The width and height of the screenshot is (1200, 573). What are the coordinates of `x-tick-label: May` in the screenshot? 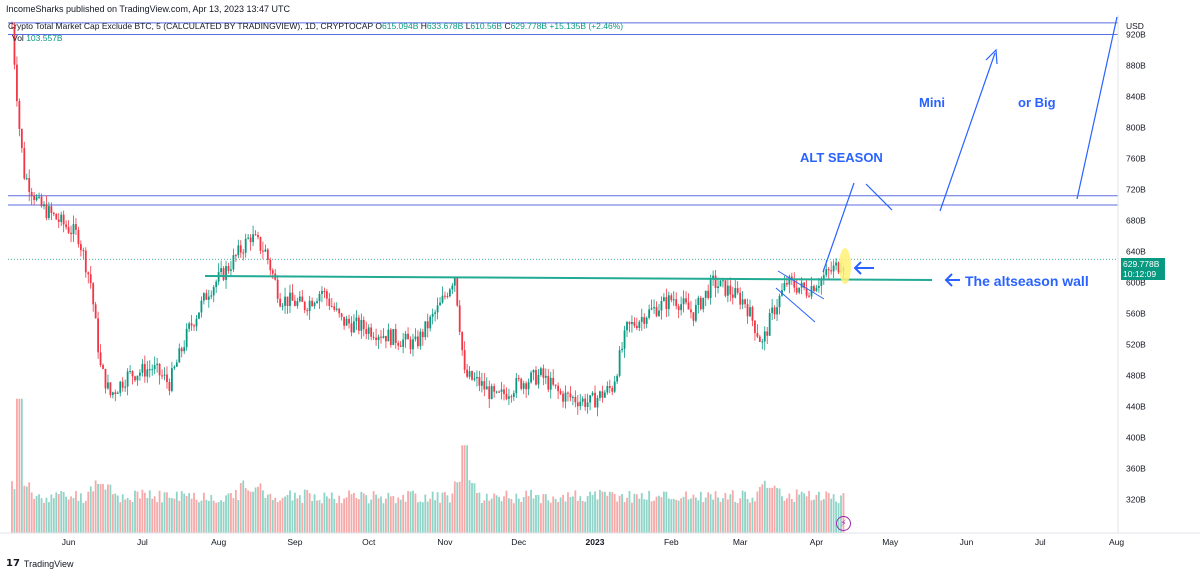 It's located at (890, 542).